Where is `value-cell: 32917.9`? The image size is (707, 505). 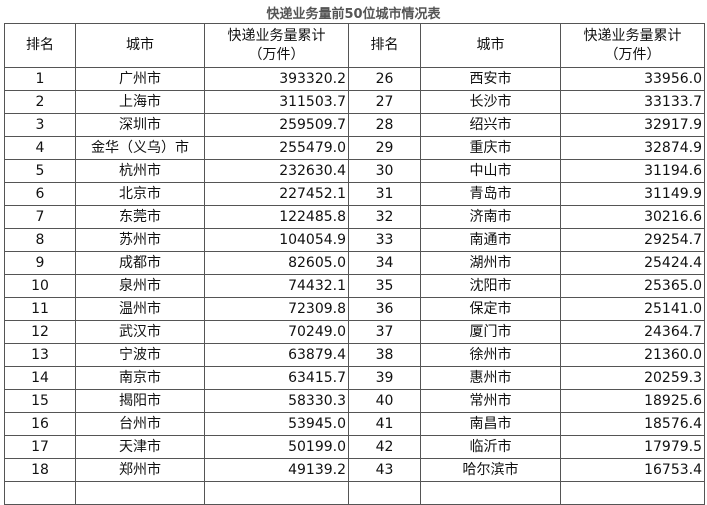 value-cell: 32917.9 is located at coordinates (632, 125).